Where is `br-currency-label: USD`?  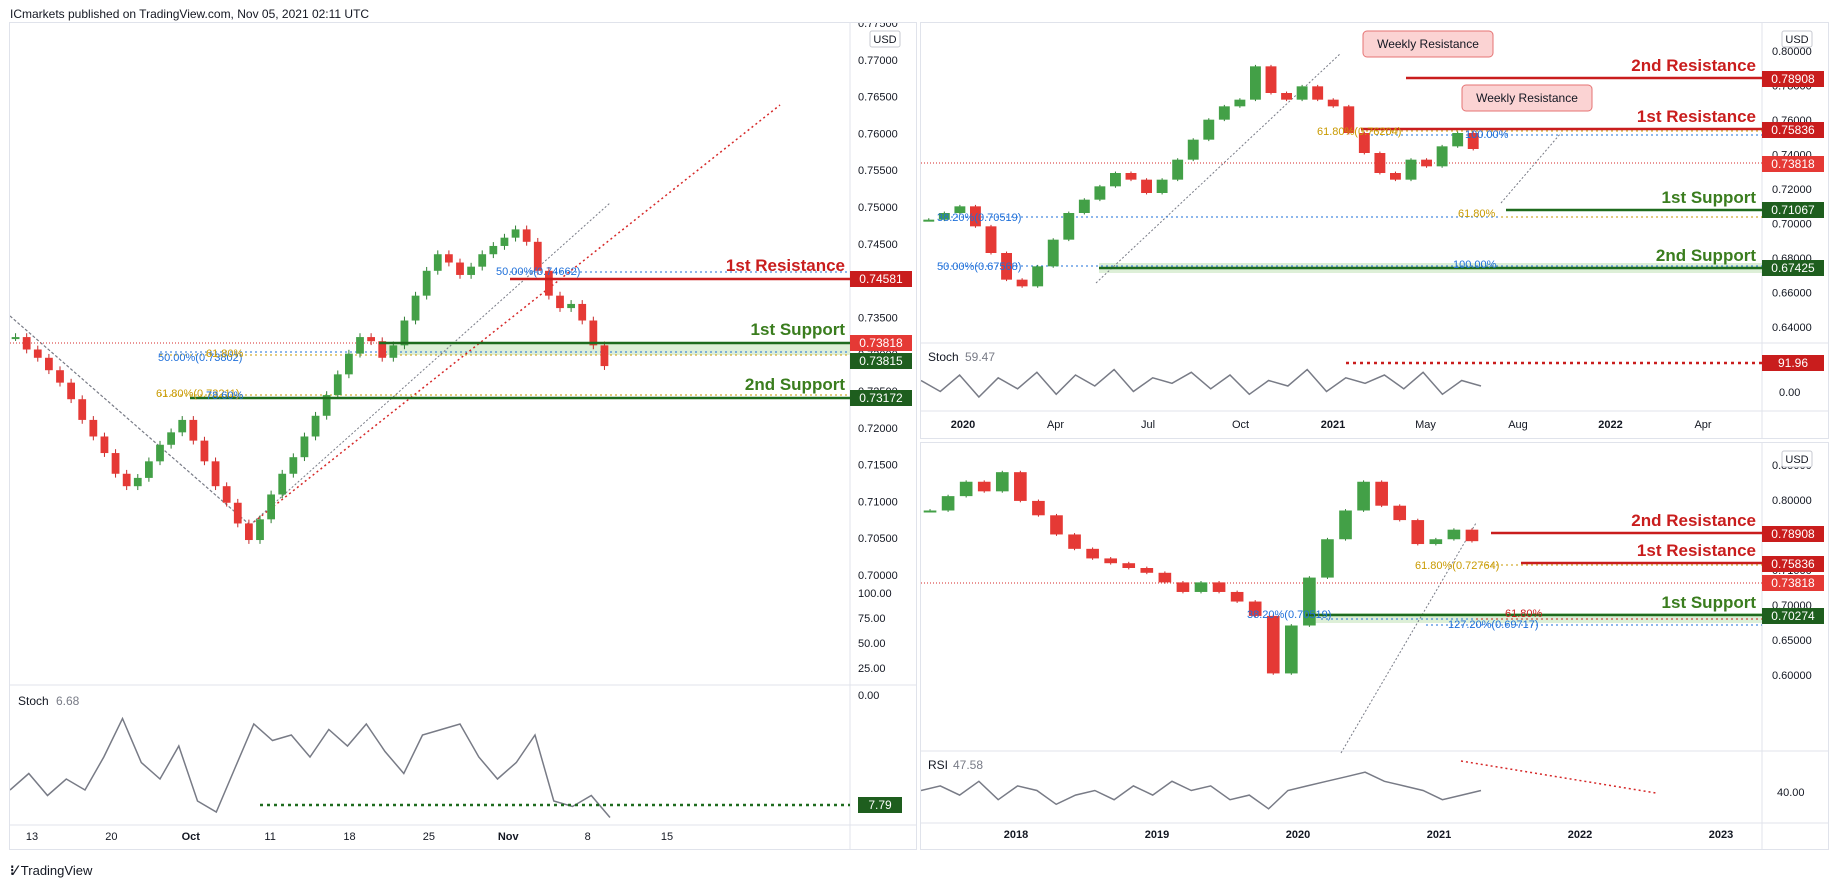 br-currency-label: USD is located at coordinates (1796, 460).